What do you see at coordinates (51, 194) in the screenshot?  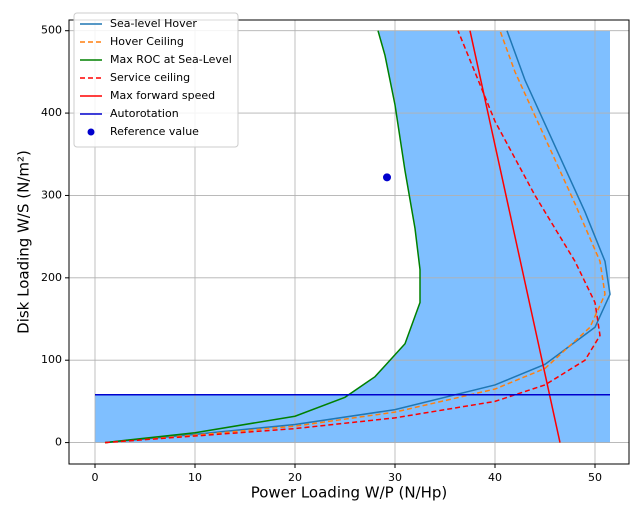 I see `y-tick-label: 300` at bounding box center [51, 194].